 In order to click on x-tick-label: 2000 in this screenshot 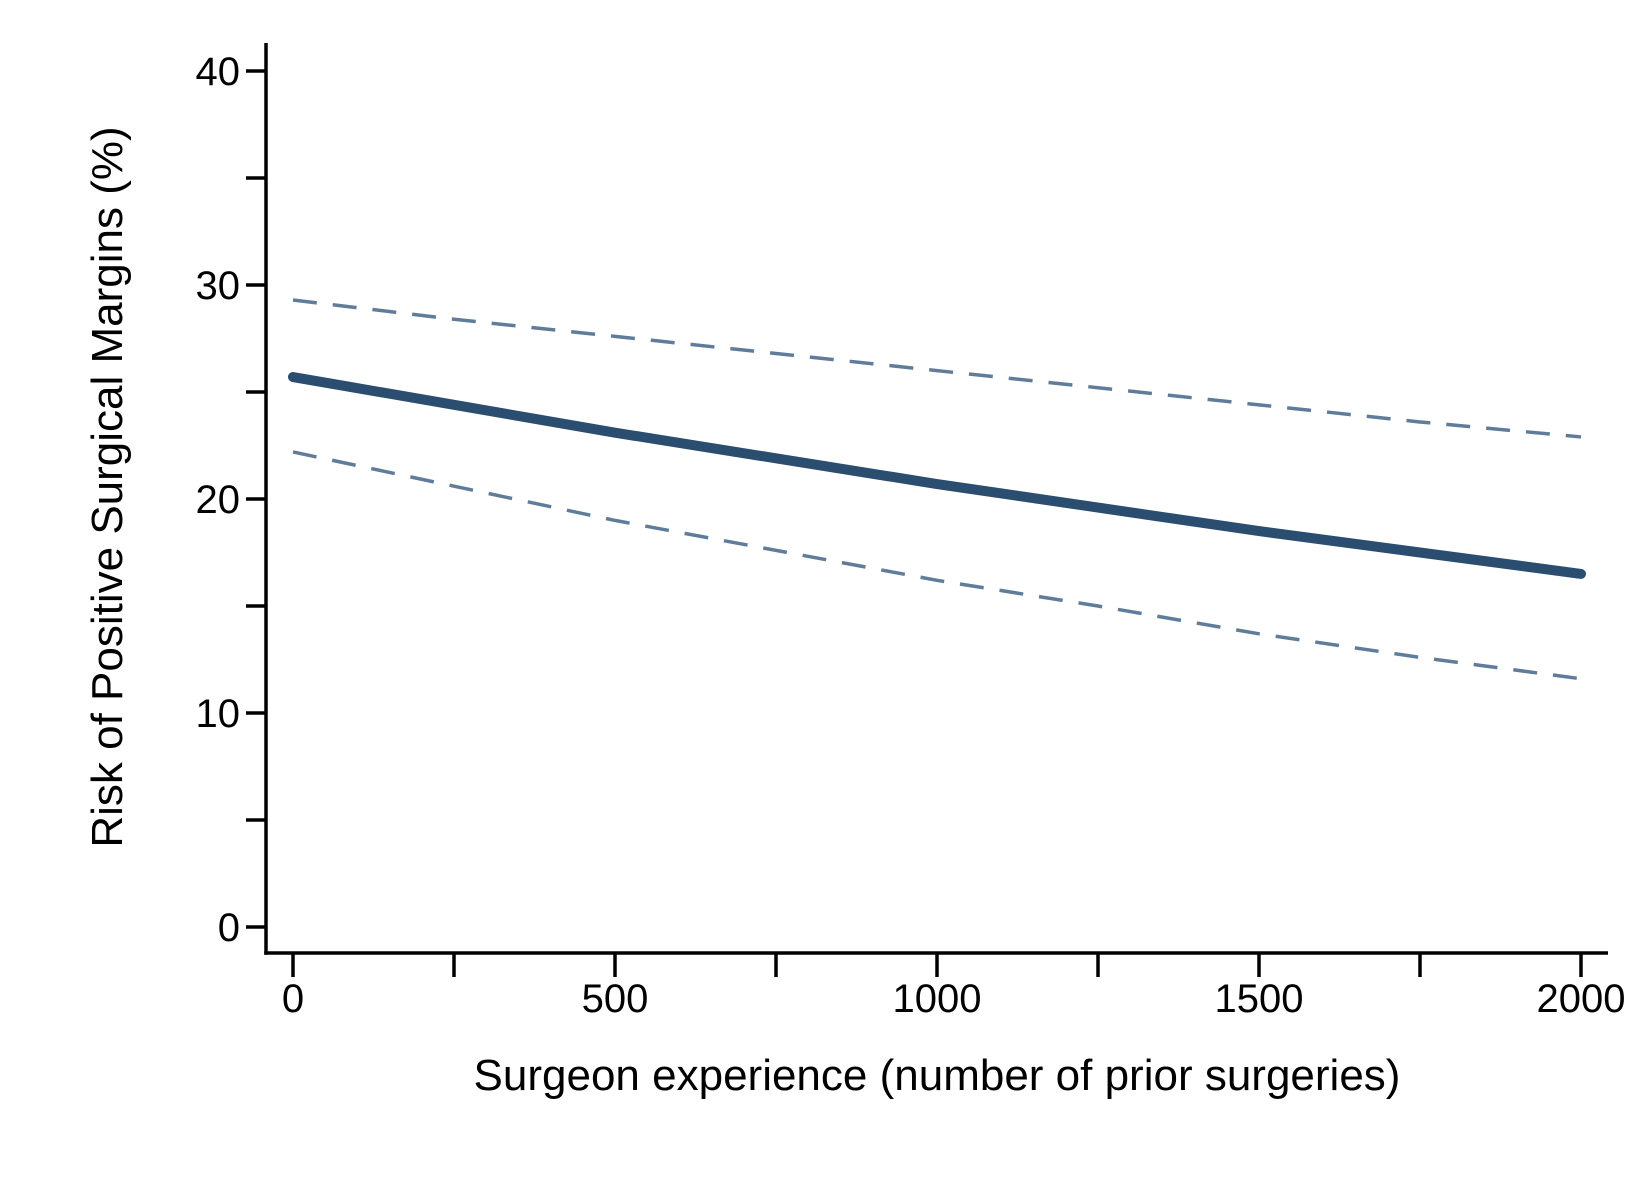, I will do `click(1581, 999)`.